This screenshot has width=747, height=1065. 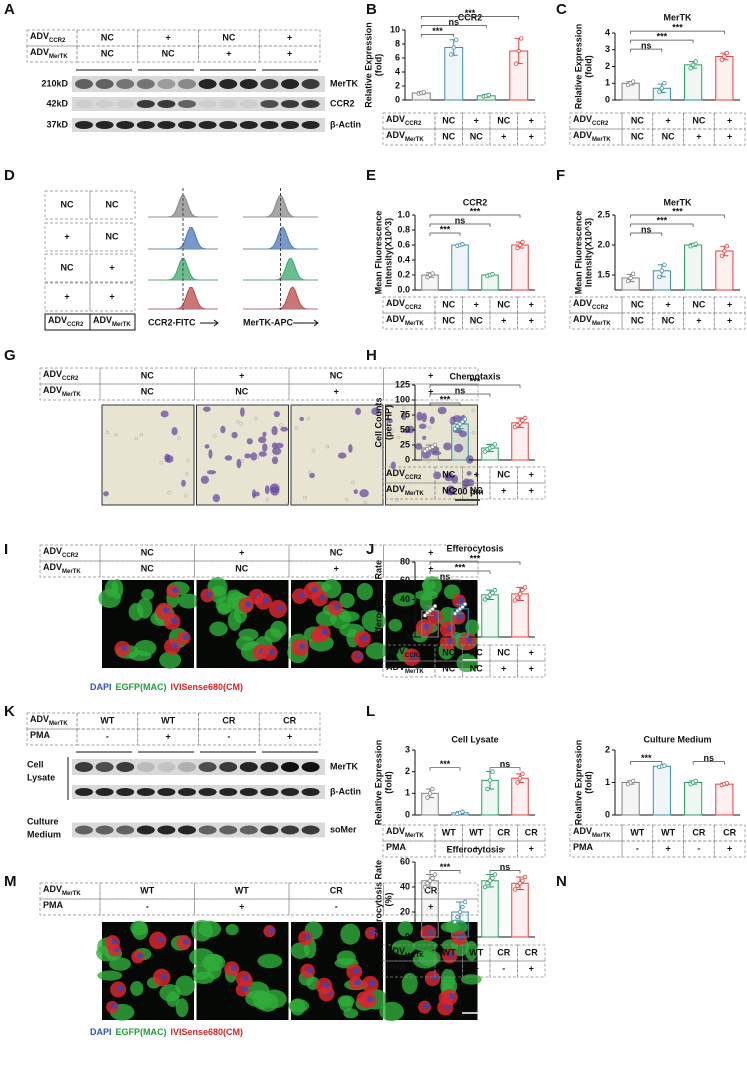 What do you see at coordinates (396, 847) in the screenshot?
I see `label-main: PMA` at bounding box center [396, 847].